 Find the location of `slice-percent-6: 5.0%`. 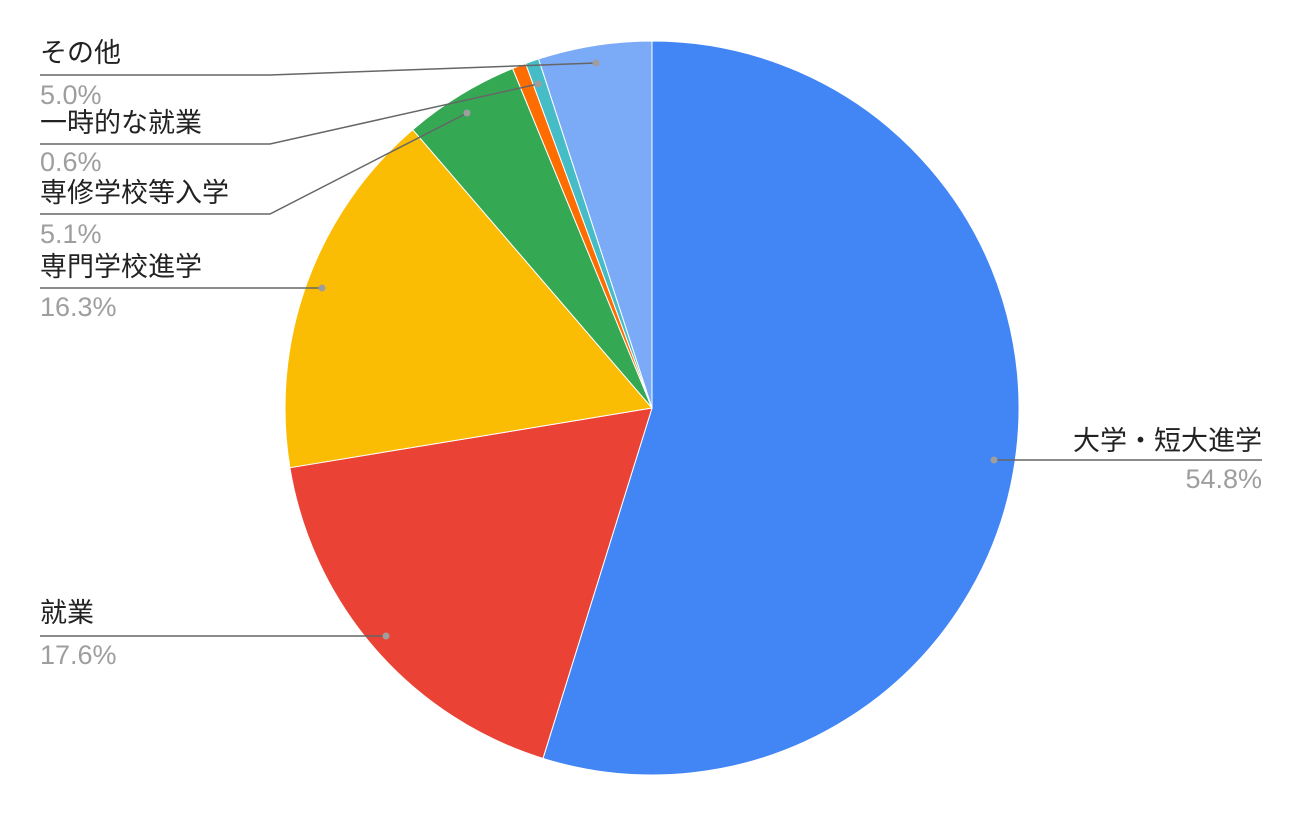

slice-percent-6: 5.0% is located at coordinates (71, 95).